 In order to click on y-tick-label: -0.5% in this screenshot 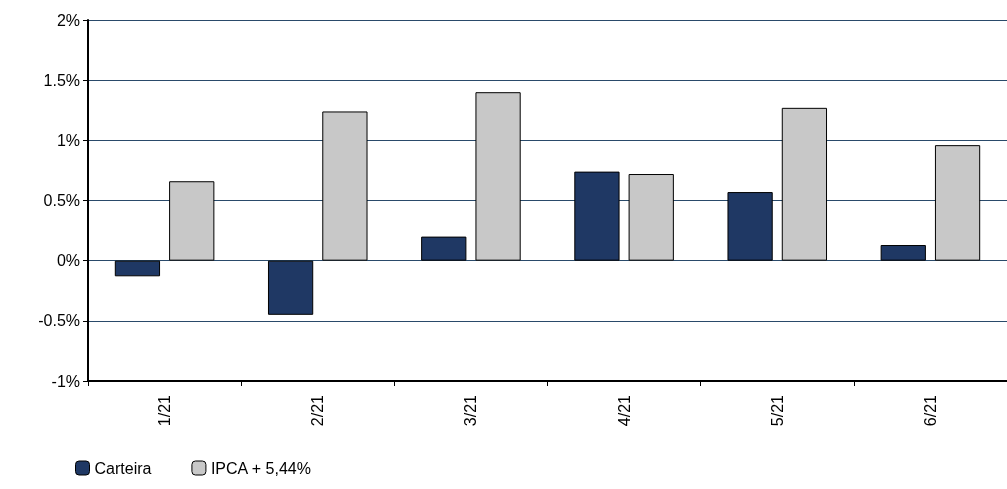, I will do `click(59, 321)`.